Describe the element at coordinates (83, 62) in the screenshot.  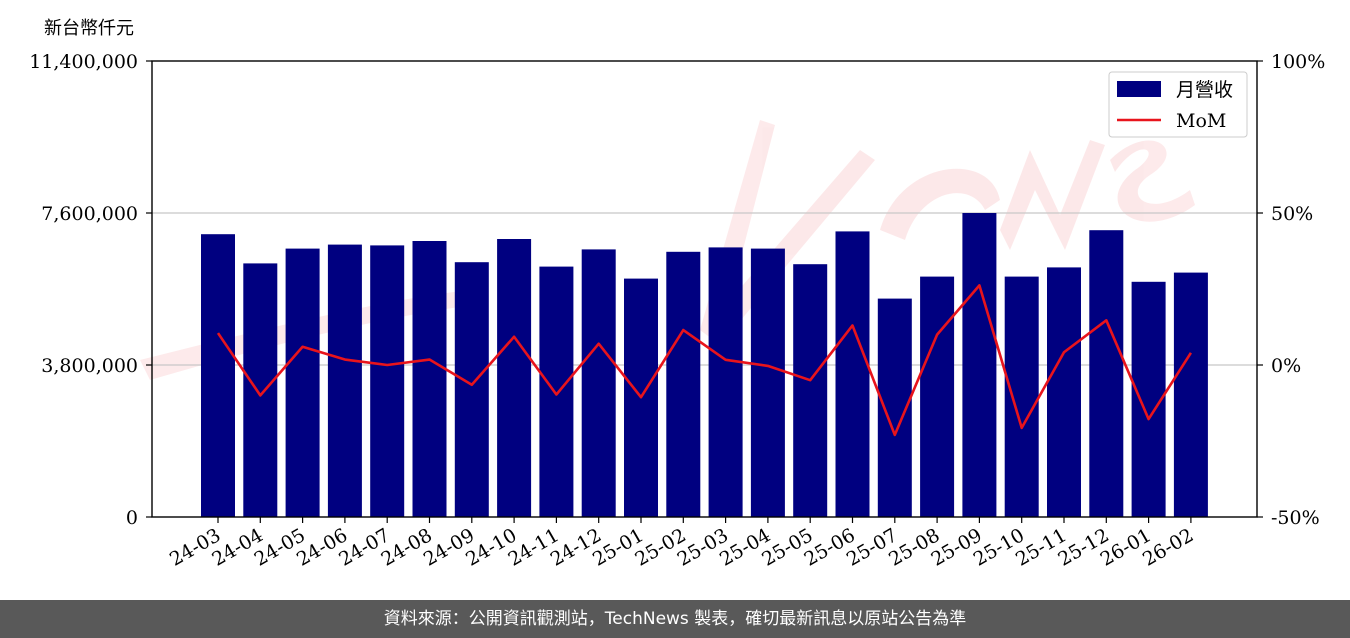
I see `y-tick-label: 11,400,000` at that location.